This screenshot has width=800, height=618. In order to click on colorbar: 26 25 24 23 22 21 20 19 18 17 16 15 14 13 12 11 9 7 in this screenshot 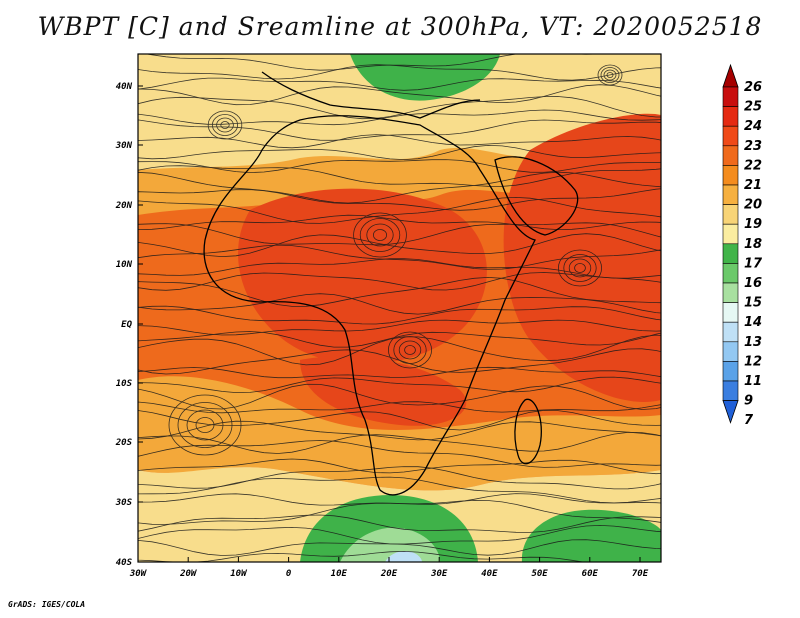, I will do `click(742, 245)`.